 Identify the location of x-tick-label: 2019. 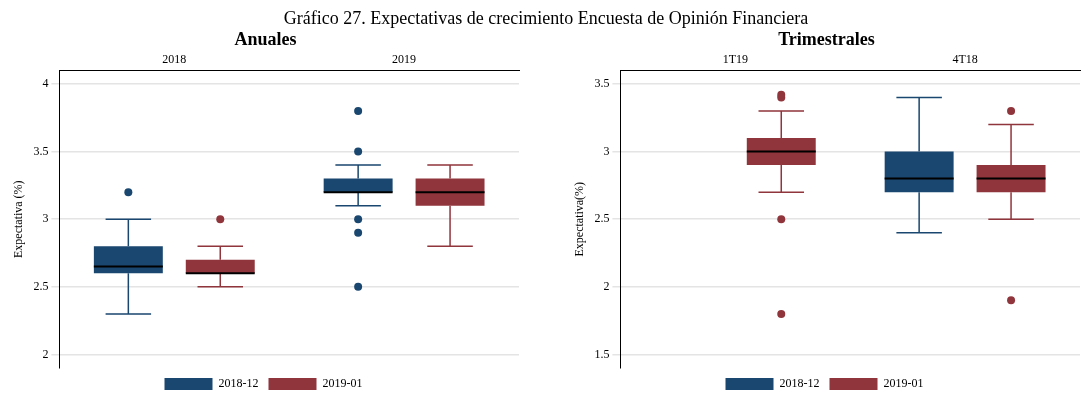
(404, 59).